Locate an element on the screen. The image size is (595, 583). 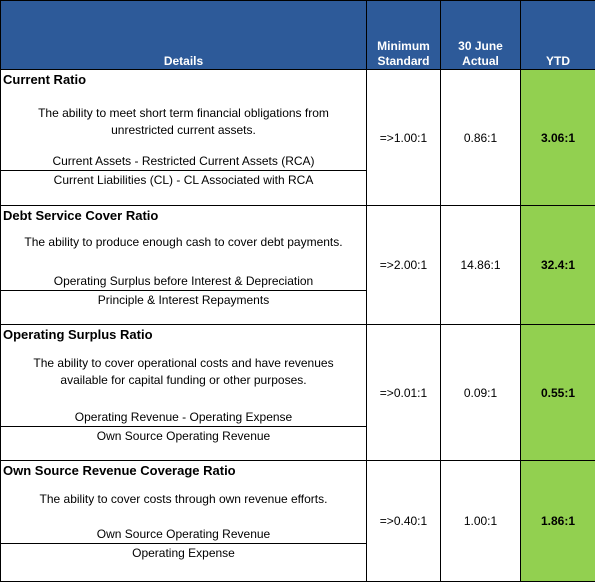
minimum-standard-value: =>1.00:1 is located at coordinates (403, 137).